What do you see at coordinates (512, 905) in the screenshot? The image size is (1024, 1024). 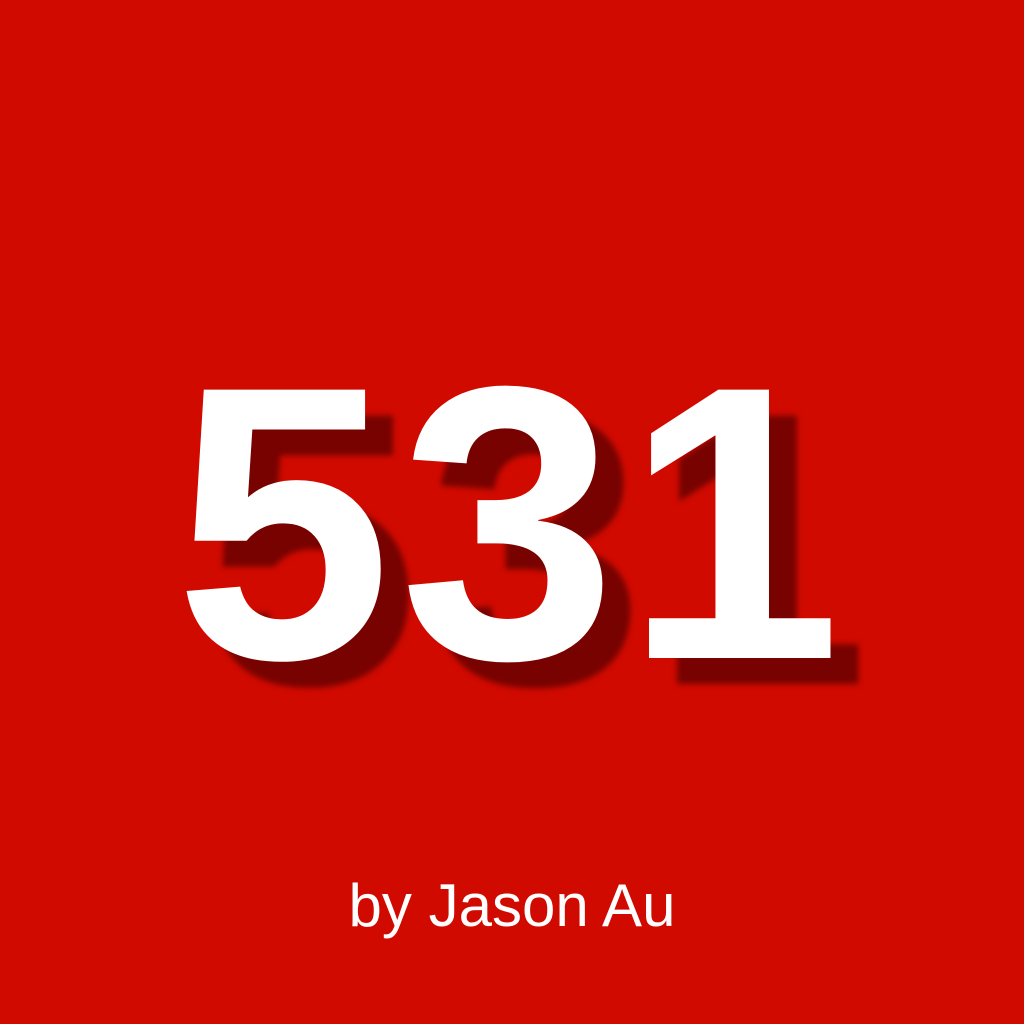 I see `author-byline: by Jason Au` at bounding box center [512, 905].